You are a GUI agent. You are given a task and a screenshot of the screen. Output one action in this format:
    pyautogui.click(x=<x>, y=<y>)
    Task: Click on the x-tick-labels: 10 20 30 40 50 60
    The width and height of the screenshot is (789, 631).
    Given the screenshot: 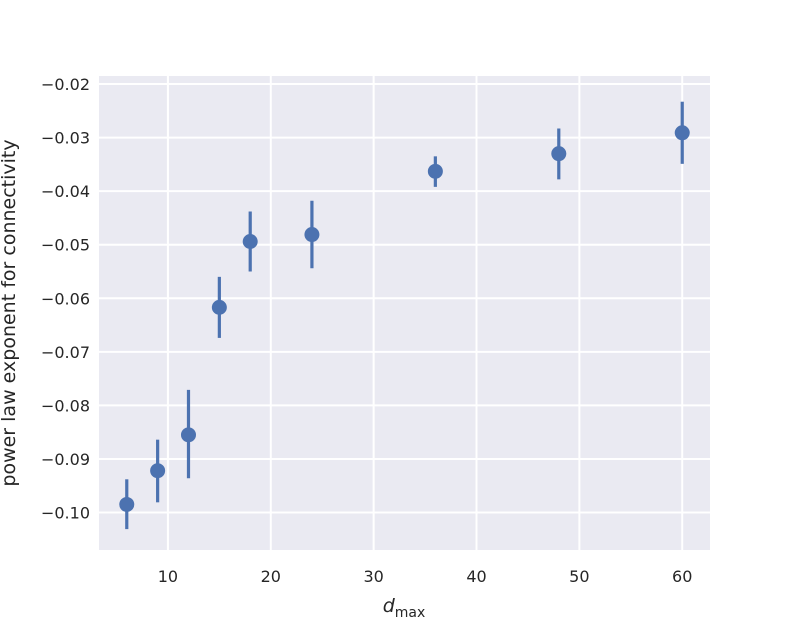 What is the action you would take?
    pyautogui.click(x=425, y=576)
    